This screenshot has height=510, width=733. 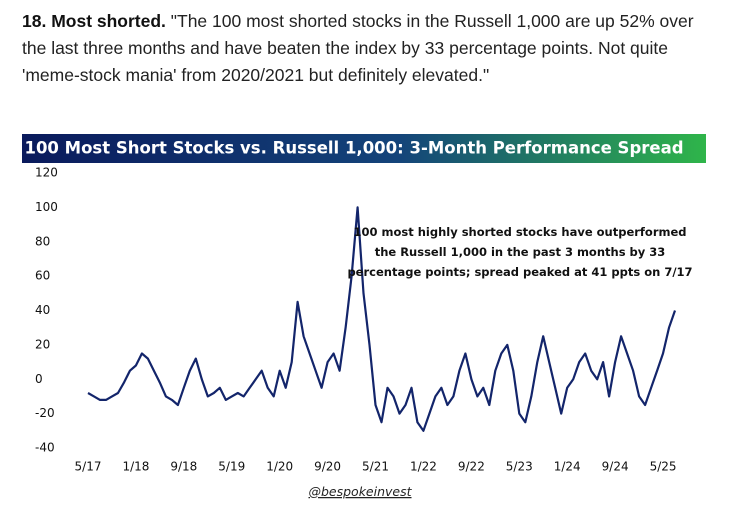 What do you see at coordinates (279, 467) in the screenshot?
I see `x-tick-label: 1/20` at bounding box center [279, 467].